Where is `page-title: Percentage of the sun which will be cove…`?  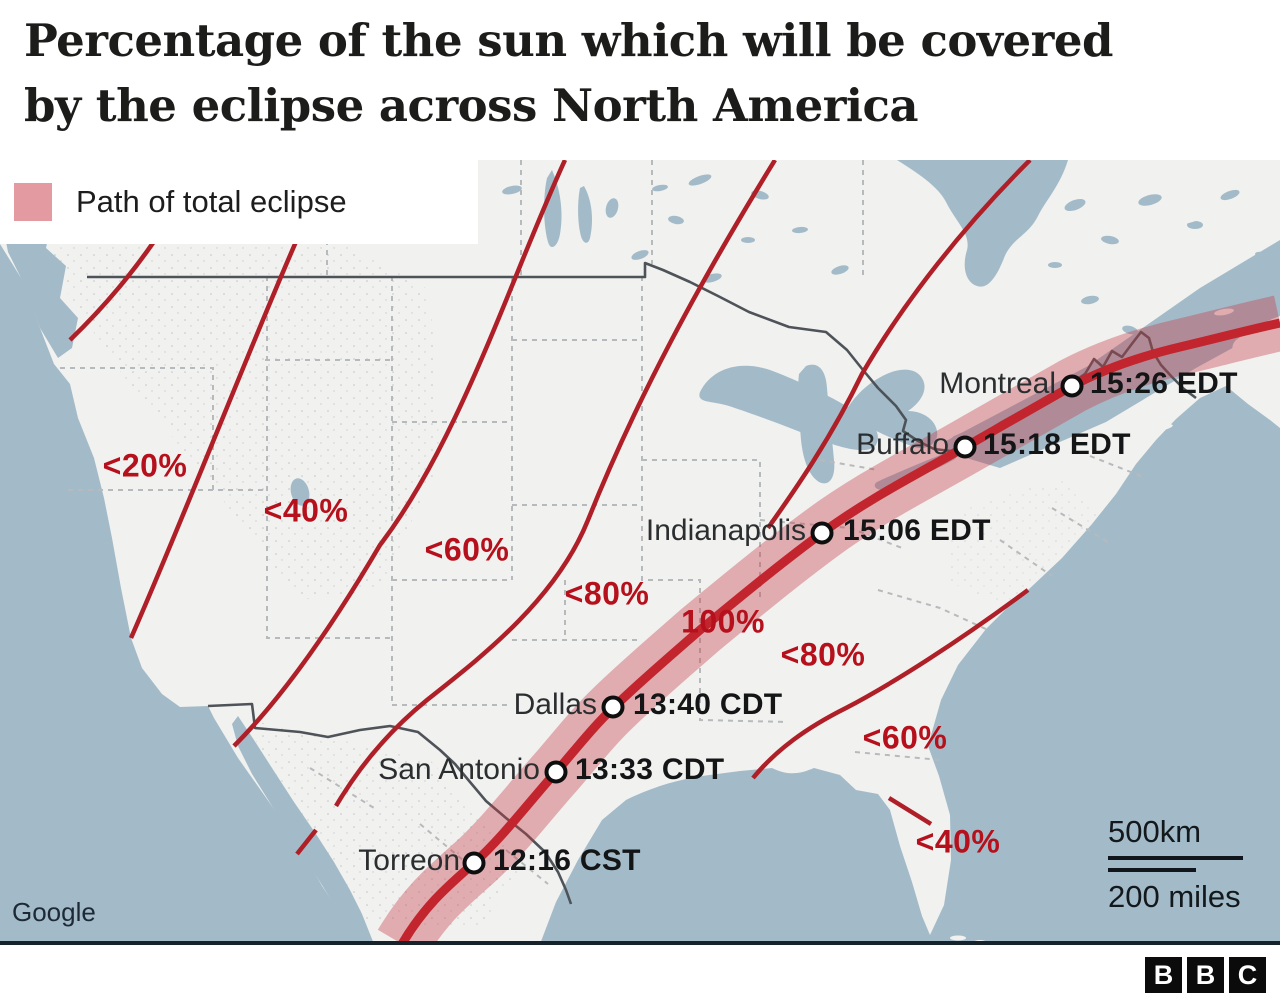 page-title: Percentage of the sun which will be cove… is located at coordinates (644, 73).